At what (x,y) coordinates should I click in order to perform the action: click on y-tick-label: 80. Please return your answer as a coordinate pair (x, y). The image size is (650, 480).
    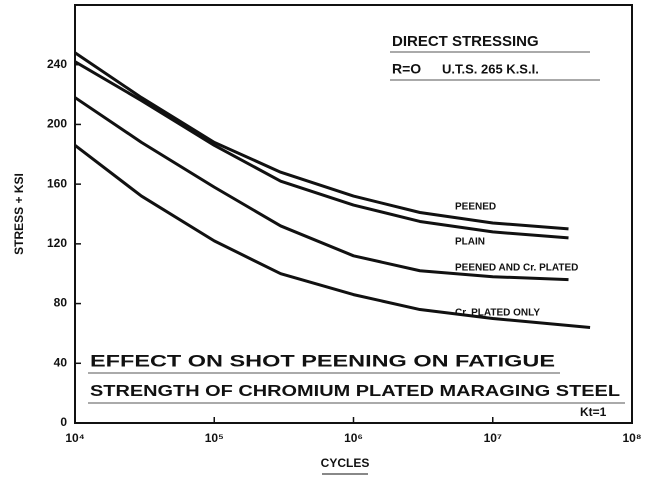
    Looking at the image, I should click on (61, 303).